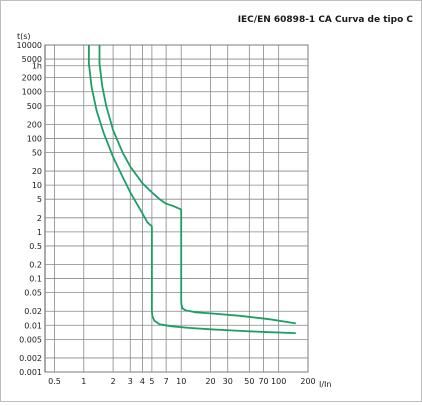 The image size is (422, 406). I want to click on y-tick-label: 50, so click(37, 152).